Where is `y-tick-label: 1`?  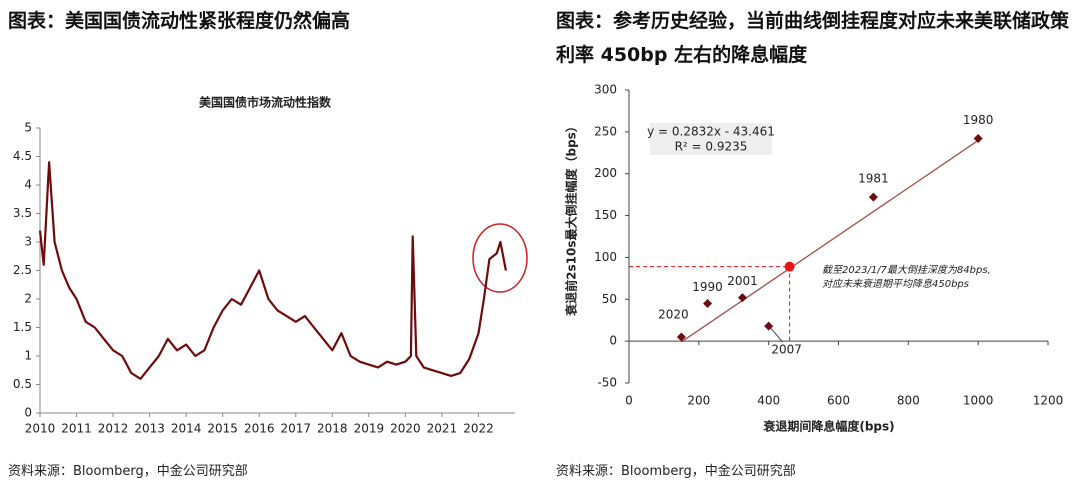 y-tick-label: 1 is located at coordinates (28, 356).